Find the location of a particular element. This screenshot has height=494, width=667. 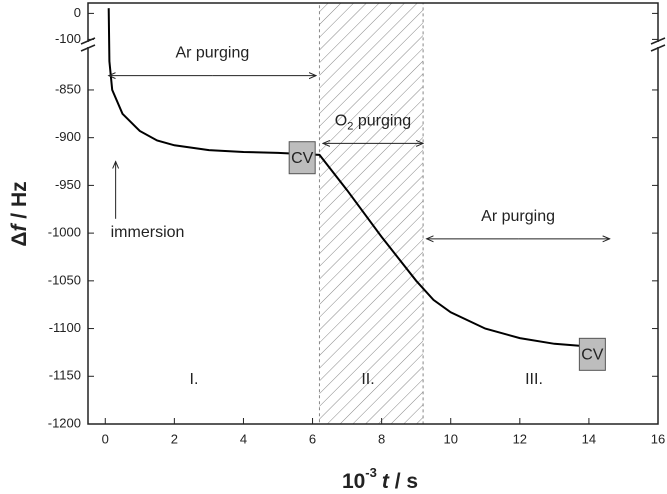

x-tick-label: 8 is located at coordinates (381, 438).